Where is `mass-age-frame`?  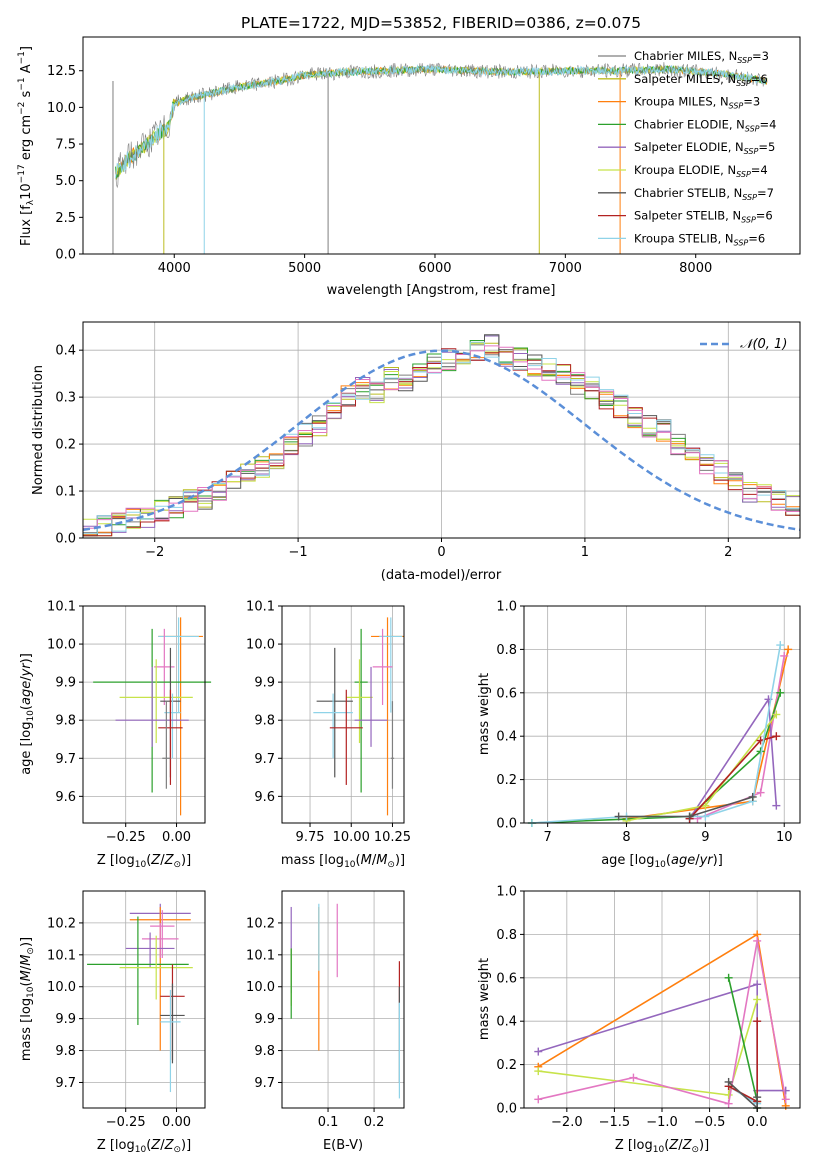
mass-age-frame is located at coordinates (343, 714).